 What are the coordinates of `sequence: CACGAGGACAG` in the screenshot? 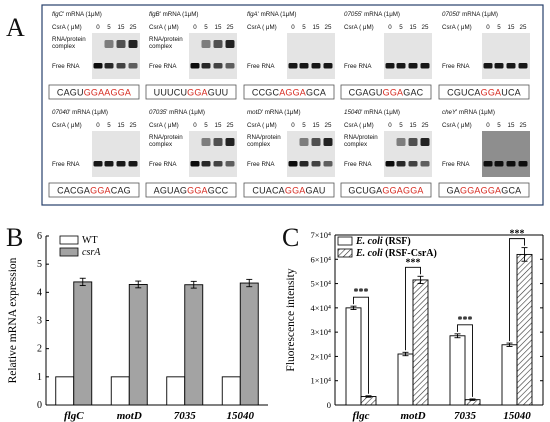 It's located at (94, 191).